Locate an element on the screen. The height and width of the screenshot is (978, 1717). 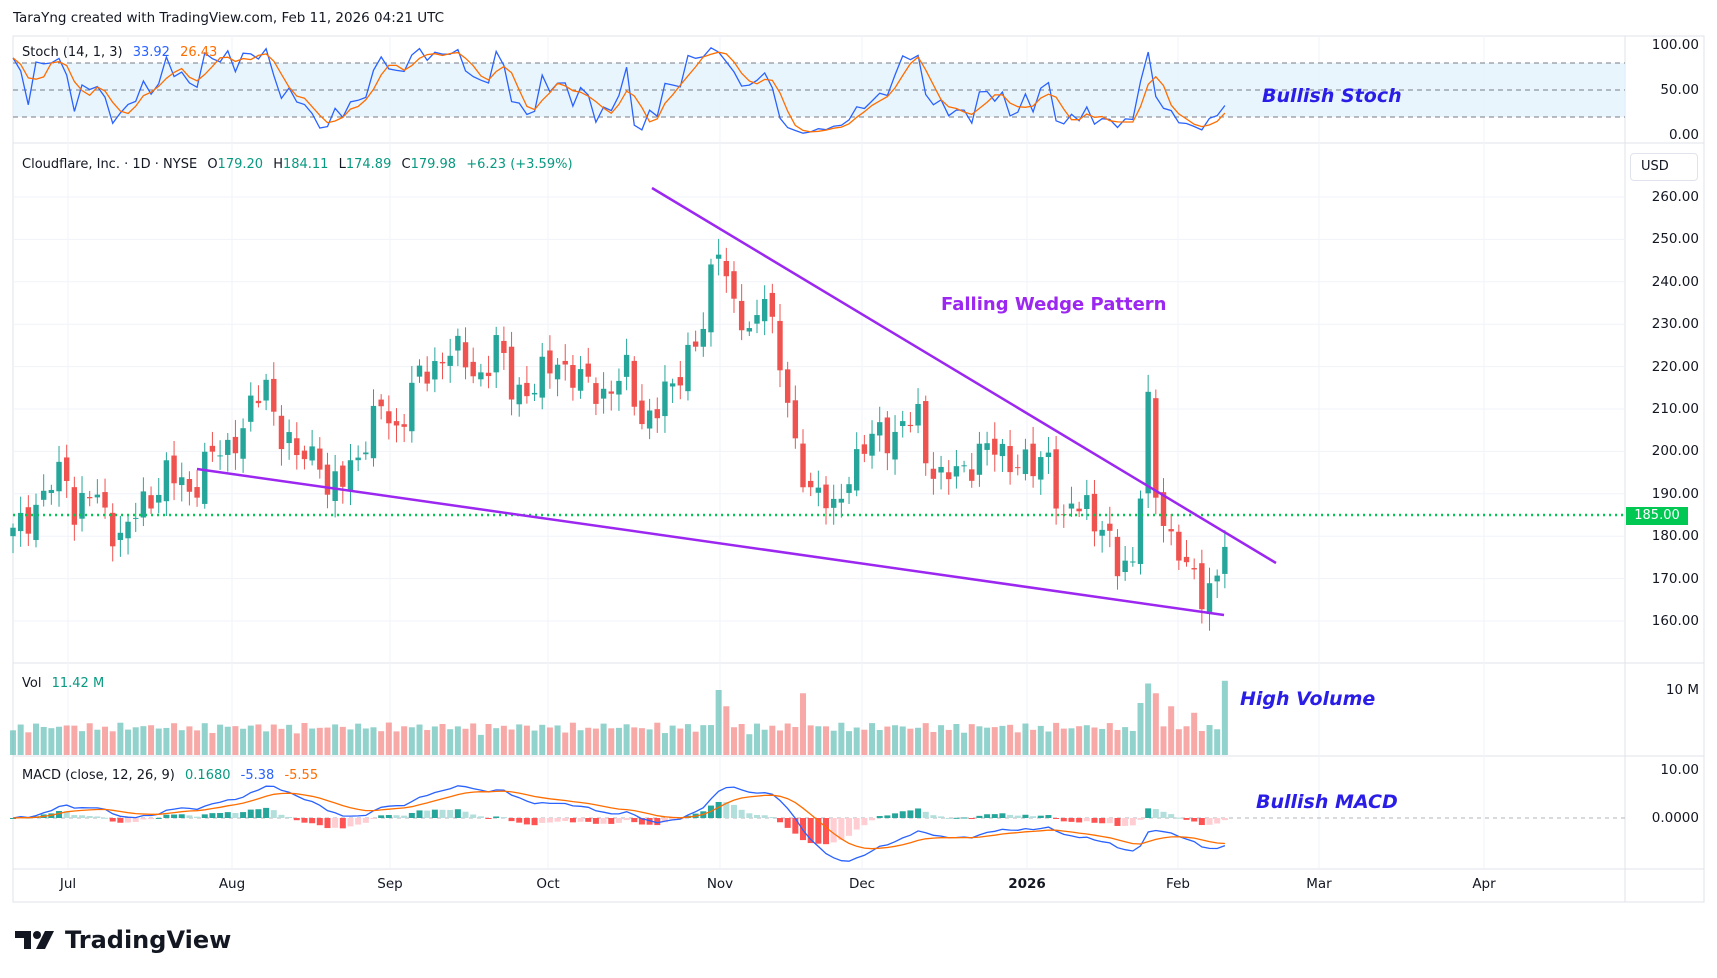
high-volume-annotation: High Volume is located at coordinates (1308, 699).